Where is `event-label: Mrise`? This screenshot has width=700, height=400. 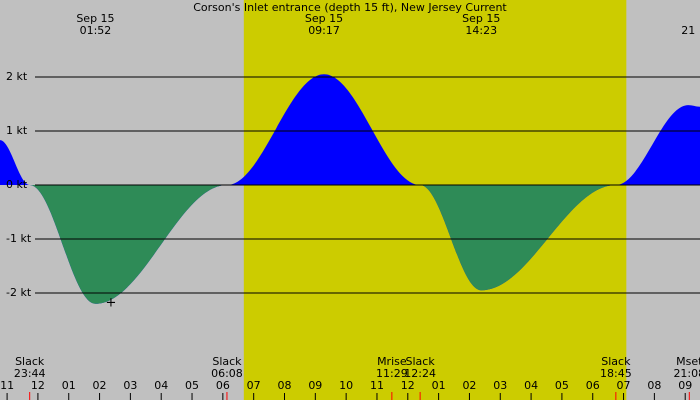 event-label: Mrise is located at coordinates (392, 361).